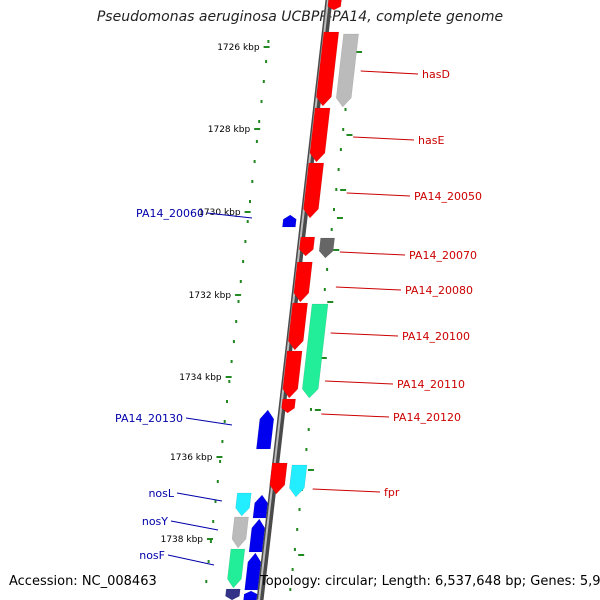  I want to click on gene-label-pa14_20070: PA14_20070, so click(443, 255).